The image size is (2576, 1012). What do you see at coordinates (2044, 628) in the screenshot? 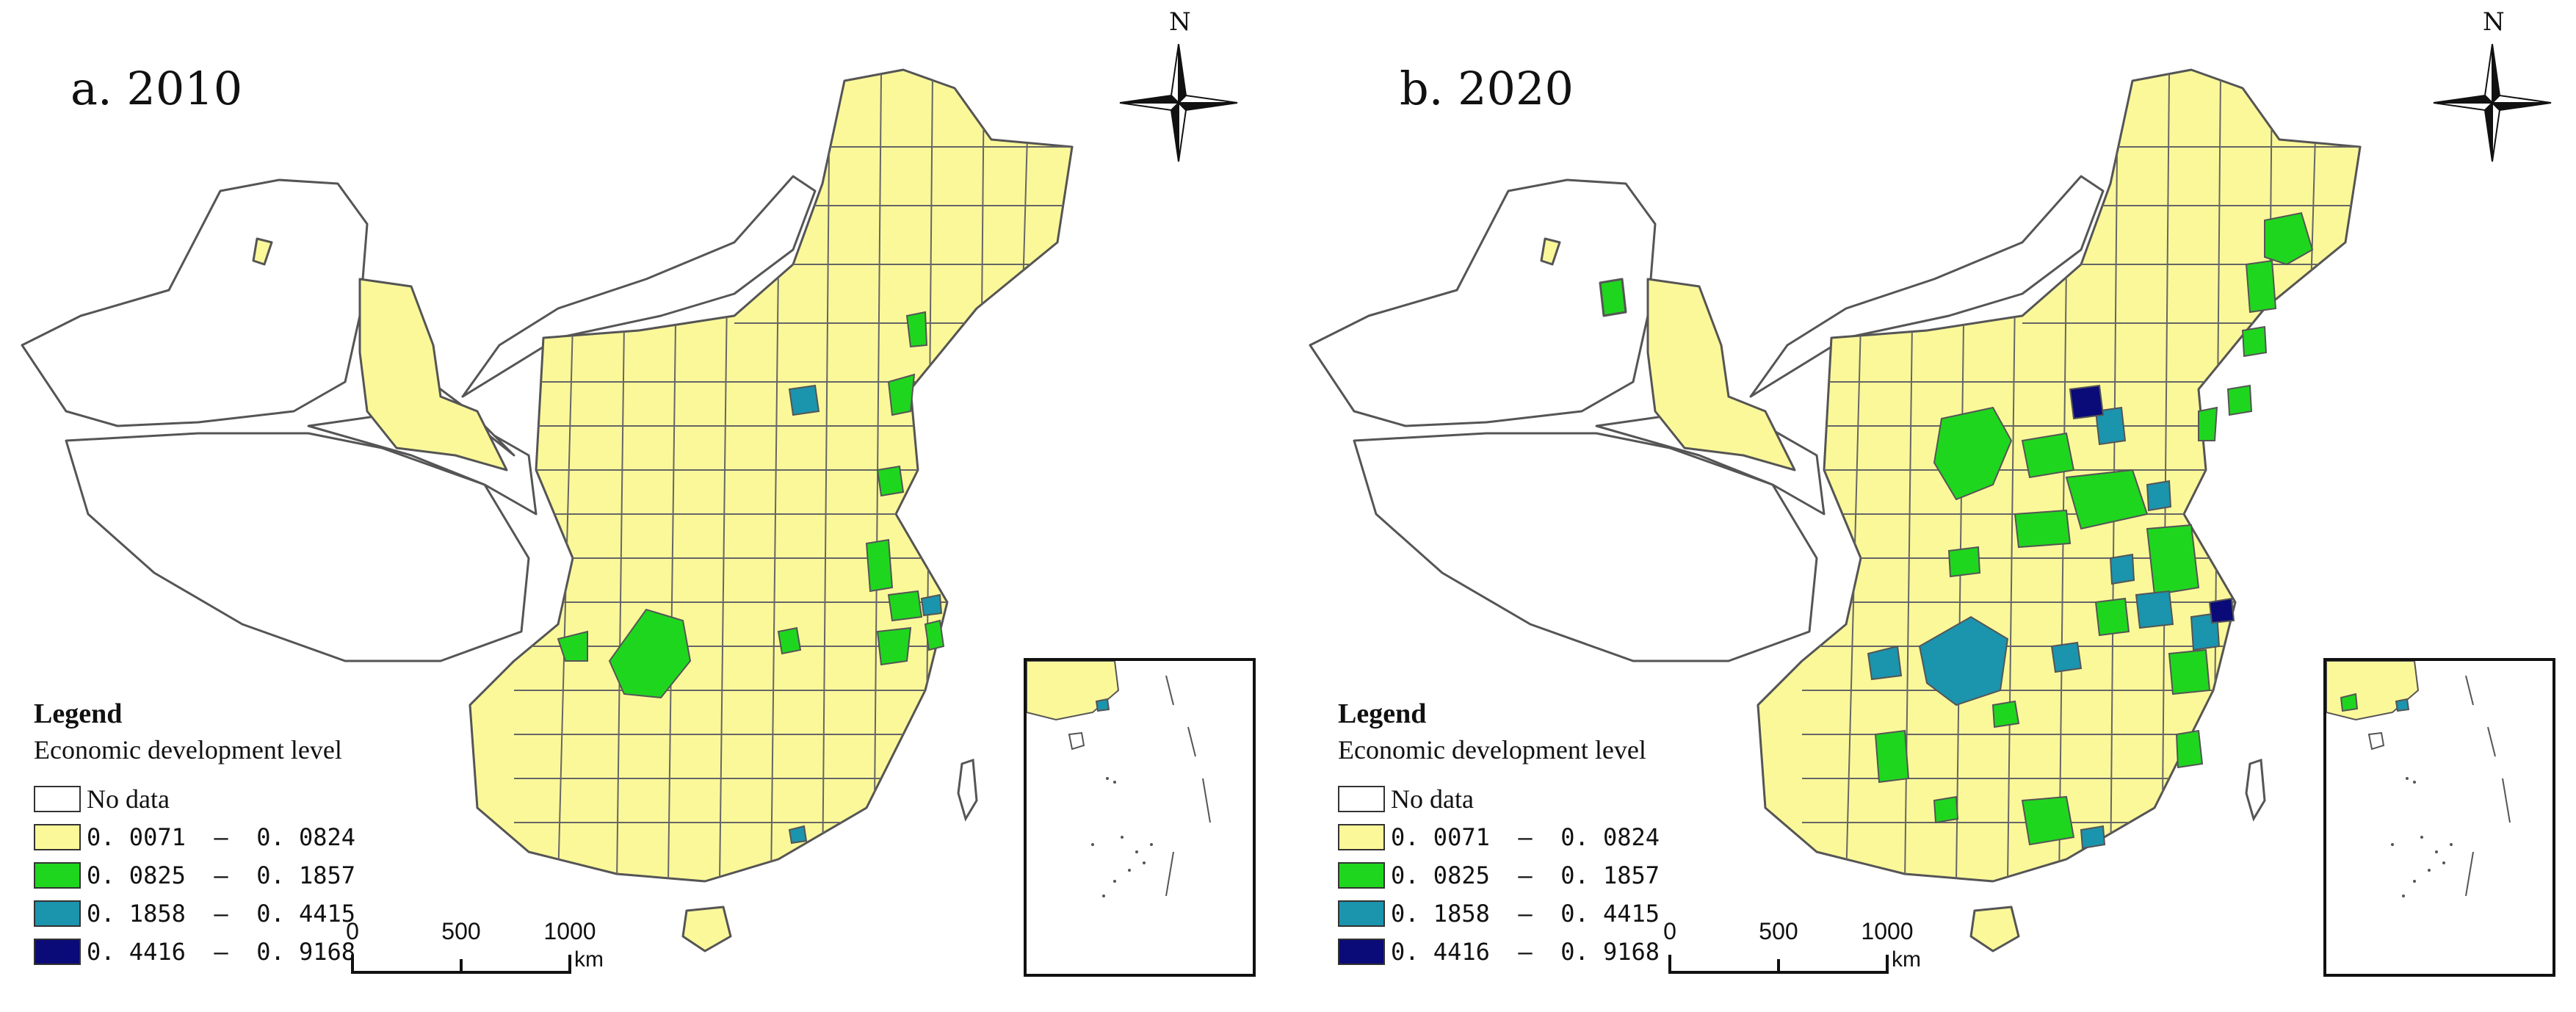
I see `class3-areas-2020` at bounding box center [2044, 628].